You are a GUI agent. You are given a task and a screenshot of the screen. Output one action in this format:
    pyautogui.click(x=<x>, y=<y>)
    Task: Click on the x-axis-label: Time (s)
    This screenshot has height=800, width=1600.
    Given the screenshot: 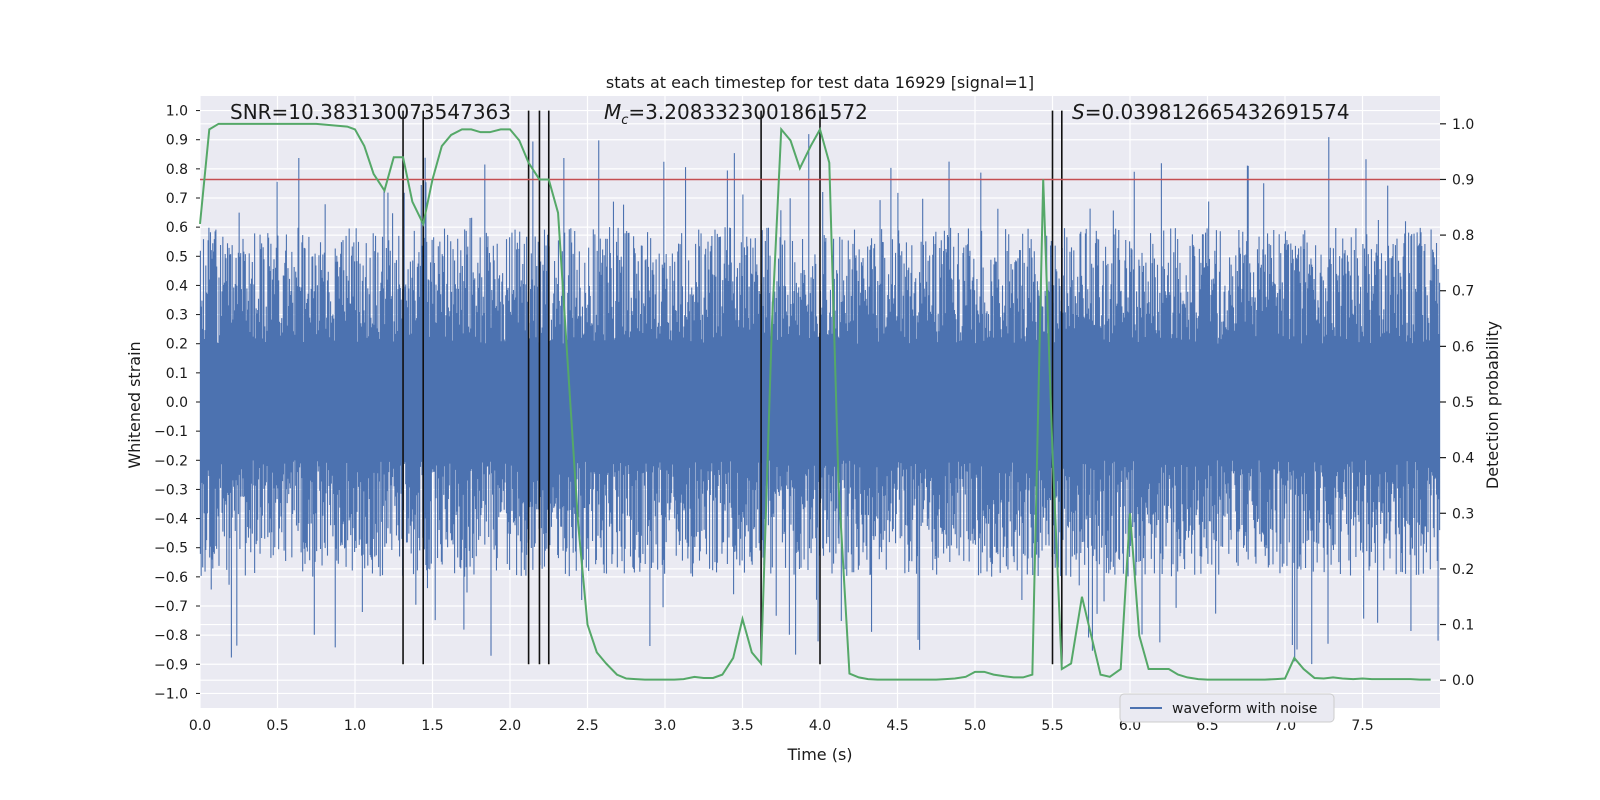 What is the action you would take?
    pyautogui.click(x=819, y=754)
    